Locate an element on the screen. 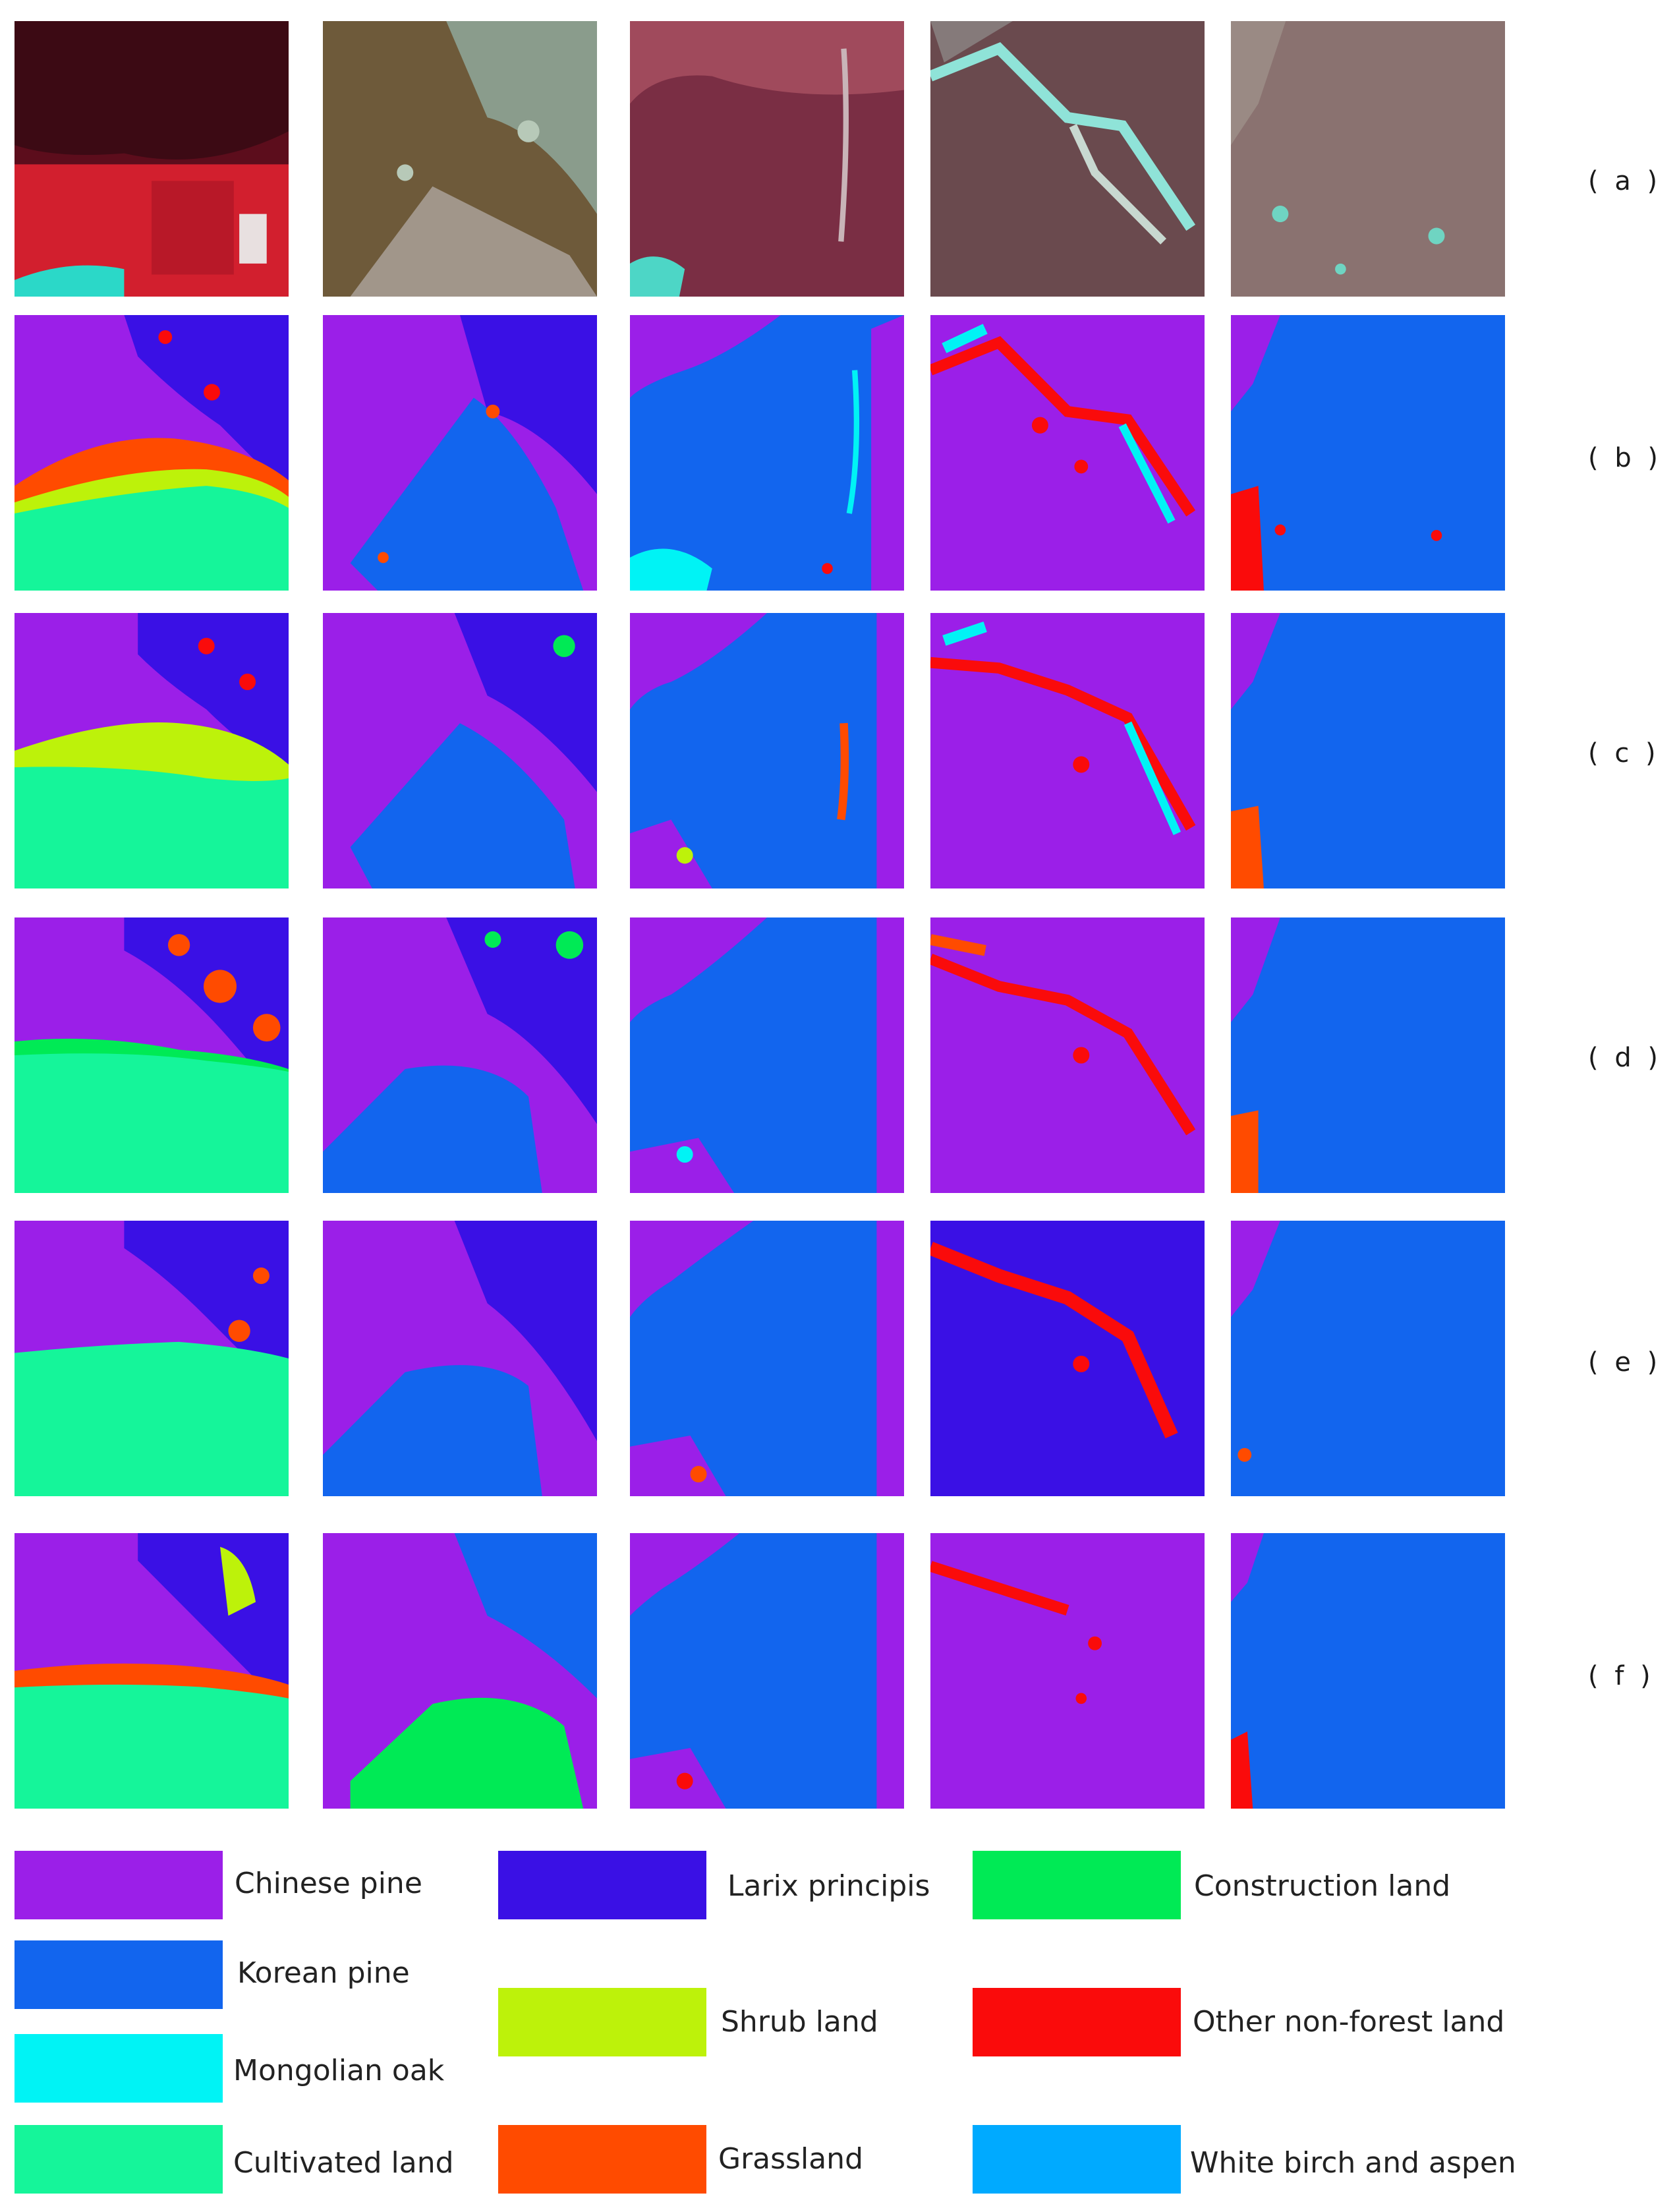 The width and height of the screenshot is (1677, 2212). row-label-e: ( e ) is located at coordinates (1625, 1363).